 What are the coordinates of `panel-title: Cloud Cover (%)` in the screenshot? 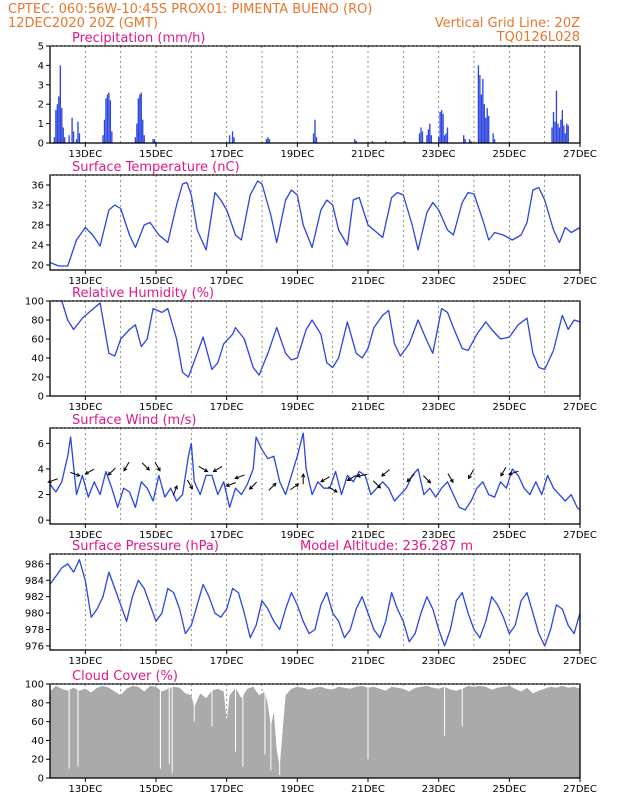 It's located at (125, 676).